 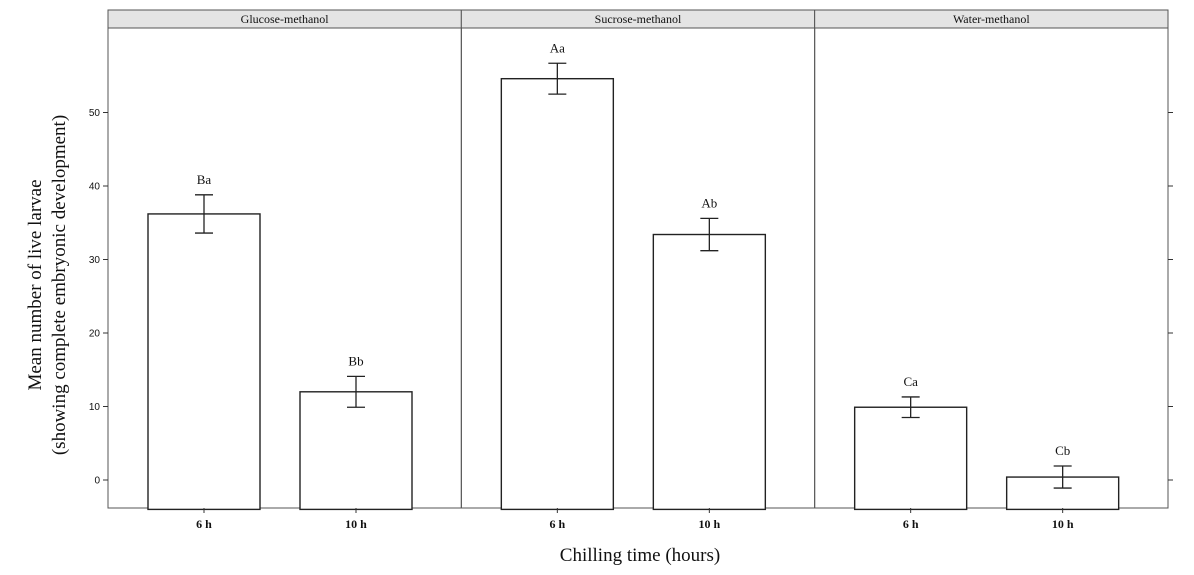 What do you see at coordinates (1062, 450) in the screenshot?
I see `significance-label: Cb` at bounding box center [1062, 450].